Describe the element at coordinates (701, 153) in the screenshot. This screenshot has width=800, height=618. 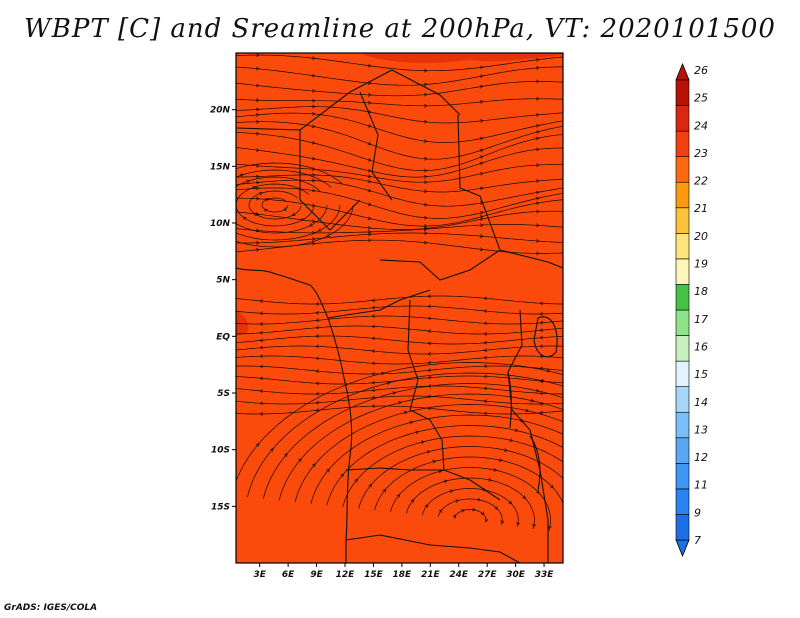
I see `colorbar-label: 23` at that location.